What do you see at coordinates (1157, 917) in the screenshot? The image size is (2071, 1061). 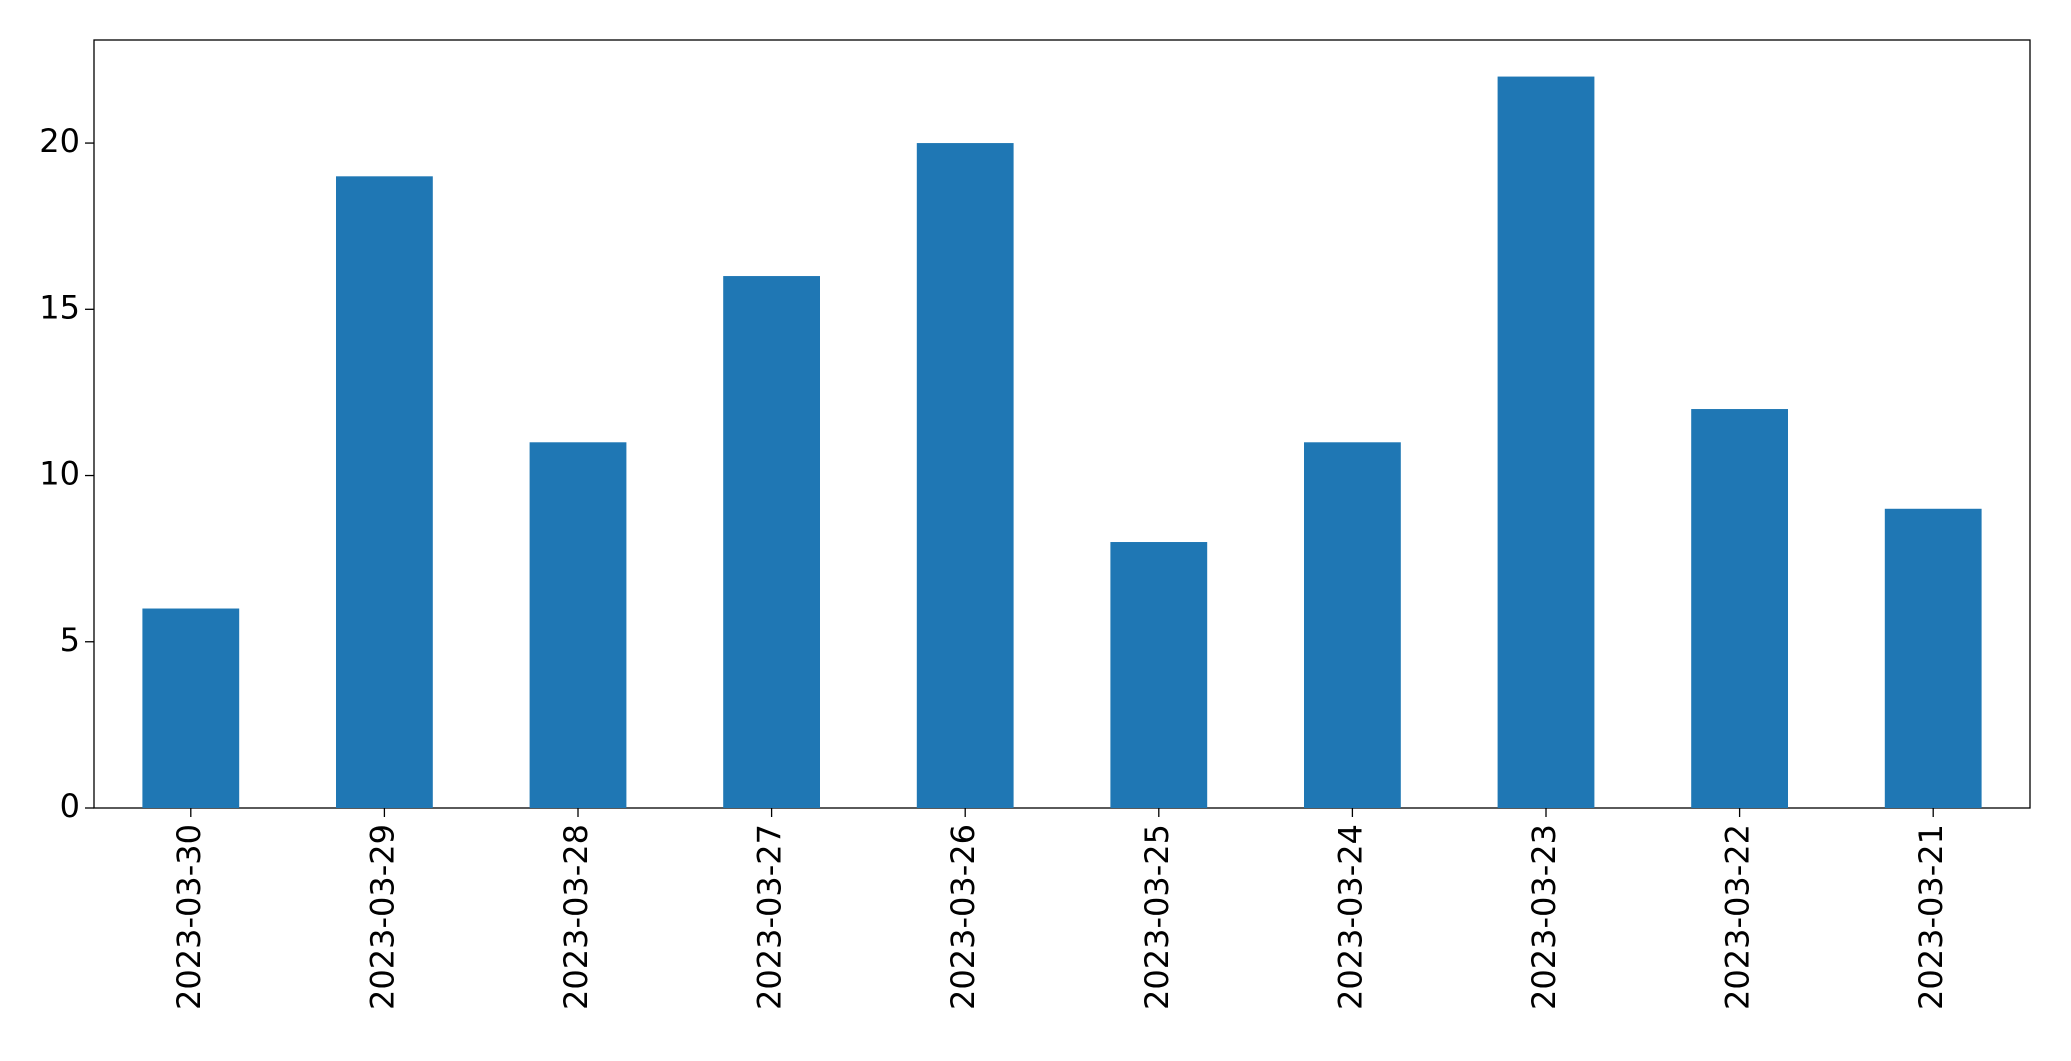 I see `x-tick-label: 2023-03-25` at bounding box center [1157, 917].